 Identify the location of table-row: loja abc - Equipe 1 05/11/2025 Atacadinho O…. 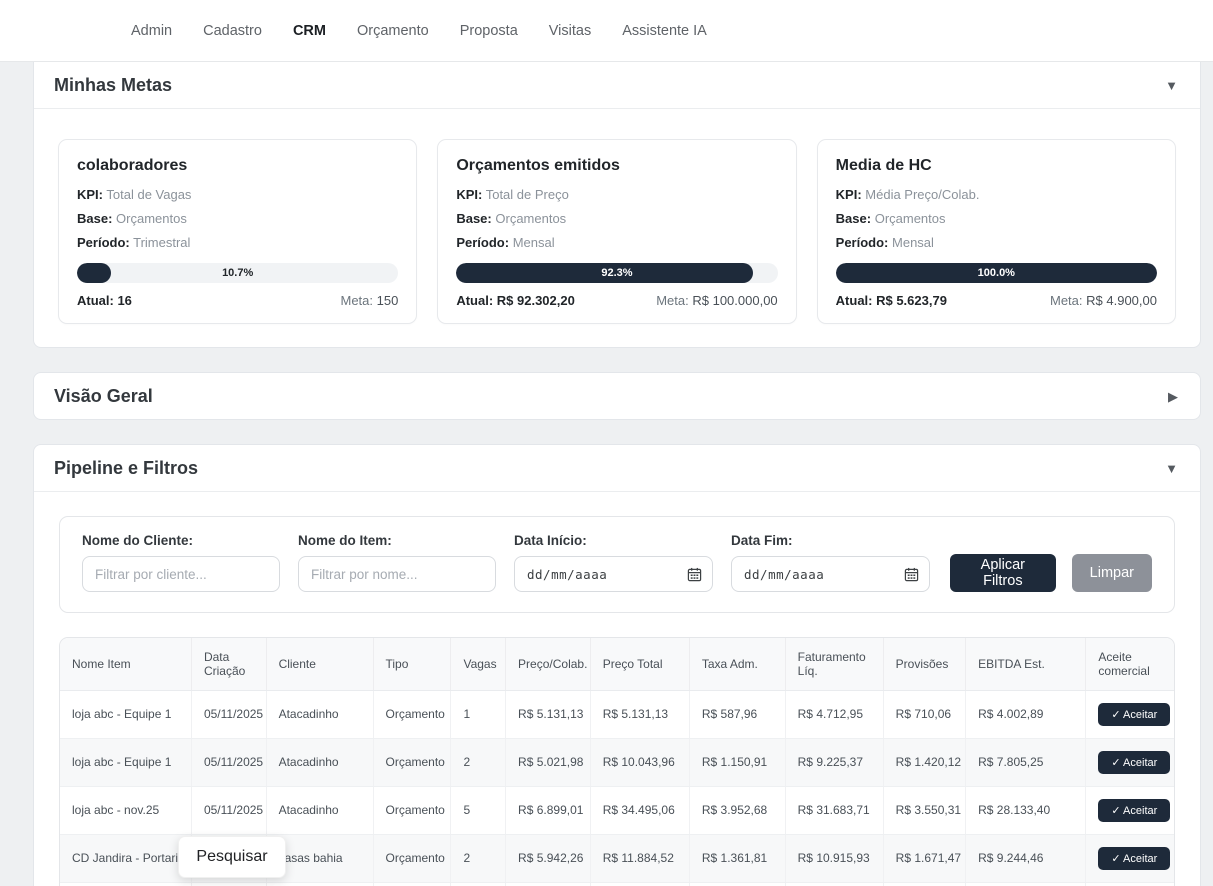
(617, 762).